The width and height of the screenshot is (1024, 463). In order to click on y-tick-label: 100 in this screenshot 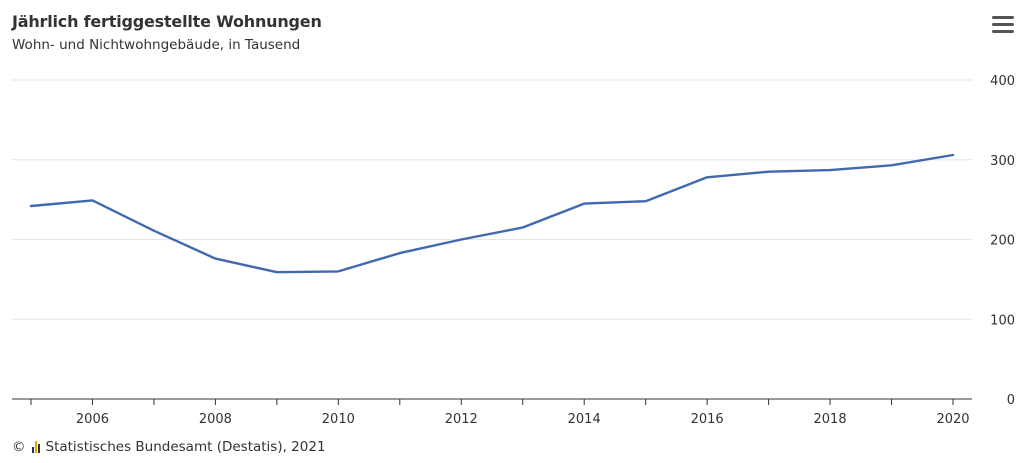, I will do `click(1002, 320)`.